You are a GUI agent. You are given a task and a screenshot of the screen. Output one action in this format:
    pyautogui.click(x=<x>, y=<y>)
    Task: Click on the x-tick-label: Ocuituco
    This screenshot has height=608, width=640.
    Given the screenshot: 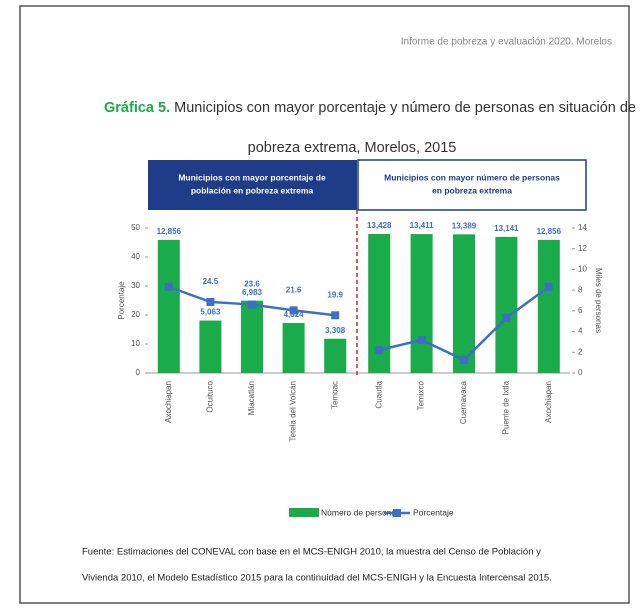 What is the action you would take?
    pyautogui.click(x=210, y=396)
    